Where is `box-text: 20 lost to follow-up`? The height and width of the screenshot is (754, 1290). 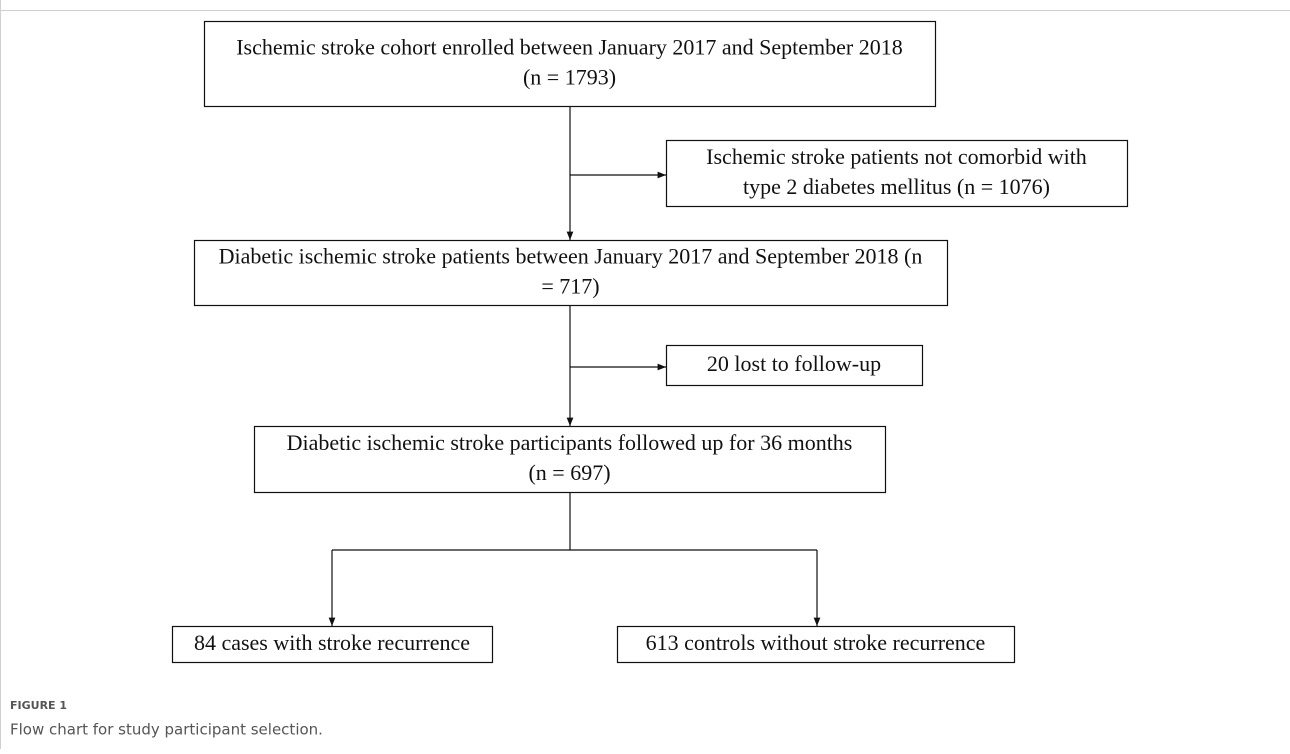 box-text: 20 lost to follow-up is located at coordinates (794, 363).